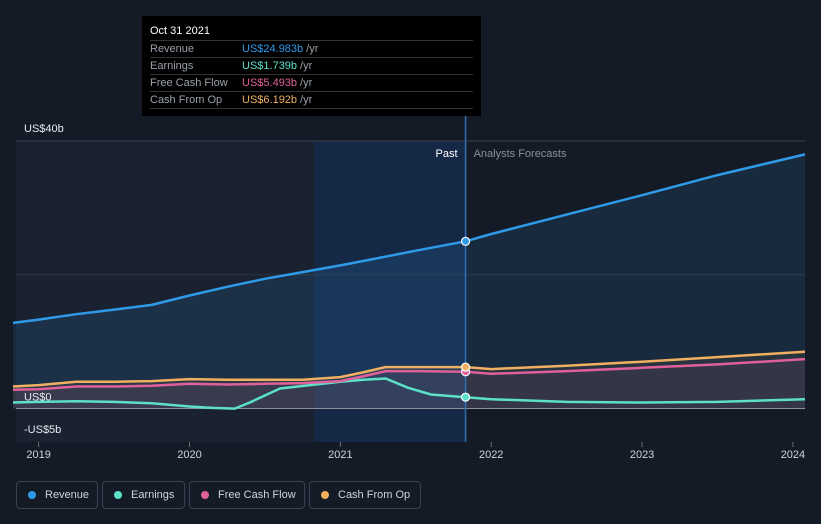  Describe the element at coordinates (172, 49) in the screenshot. I see `tooltip-label: Revenue` at that location.